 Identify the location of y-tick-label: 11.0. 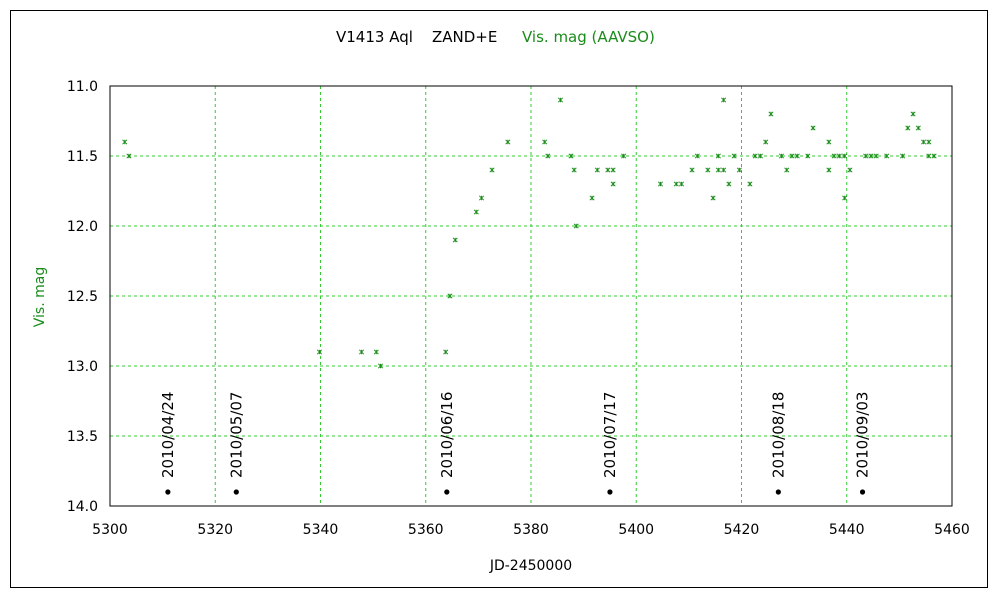
(82, 87).